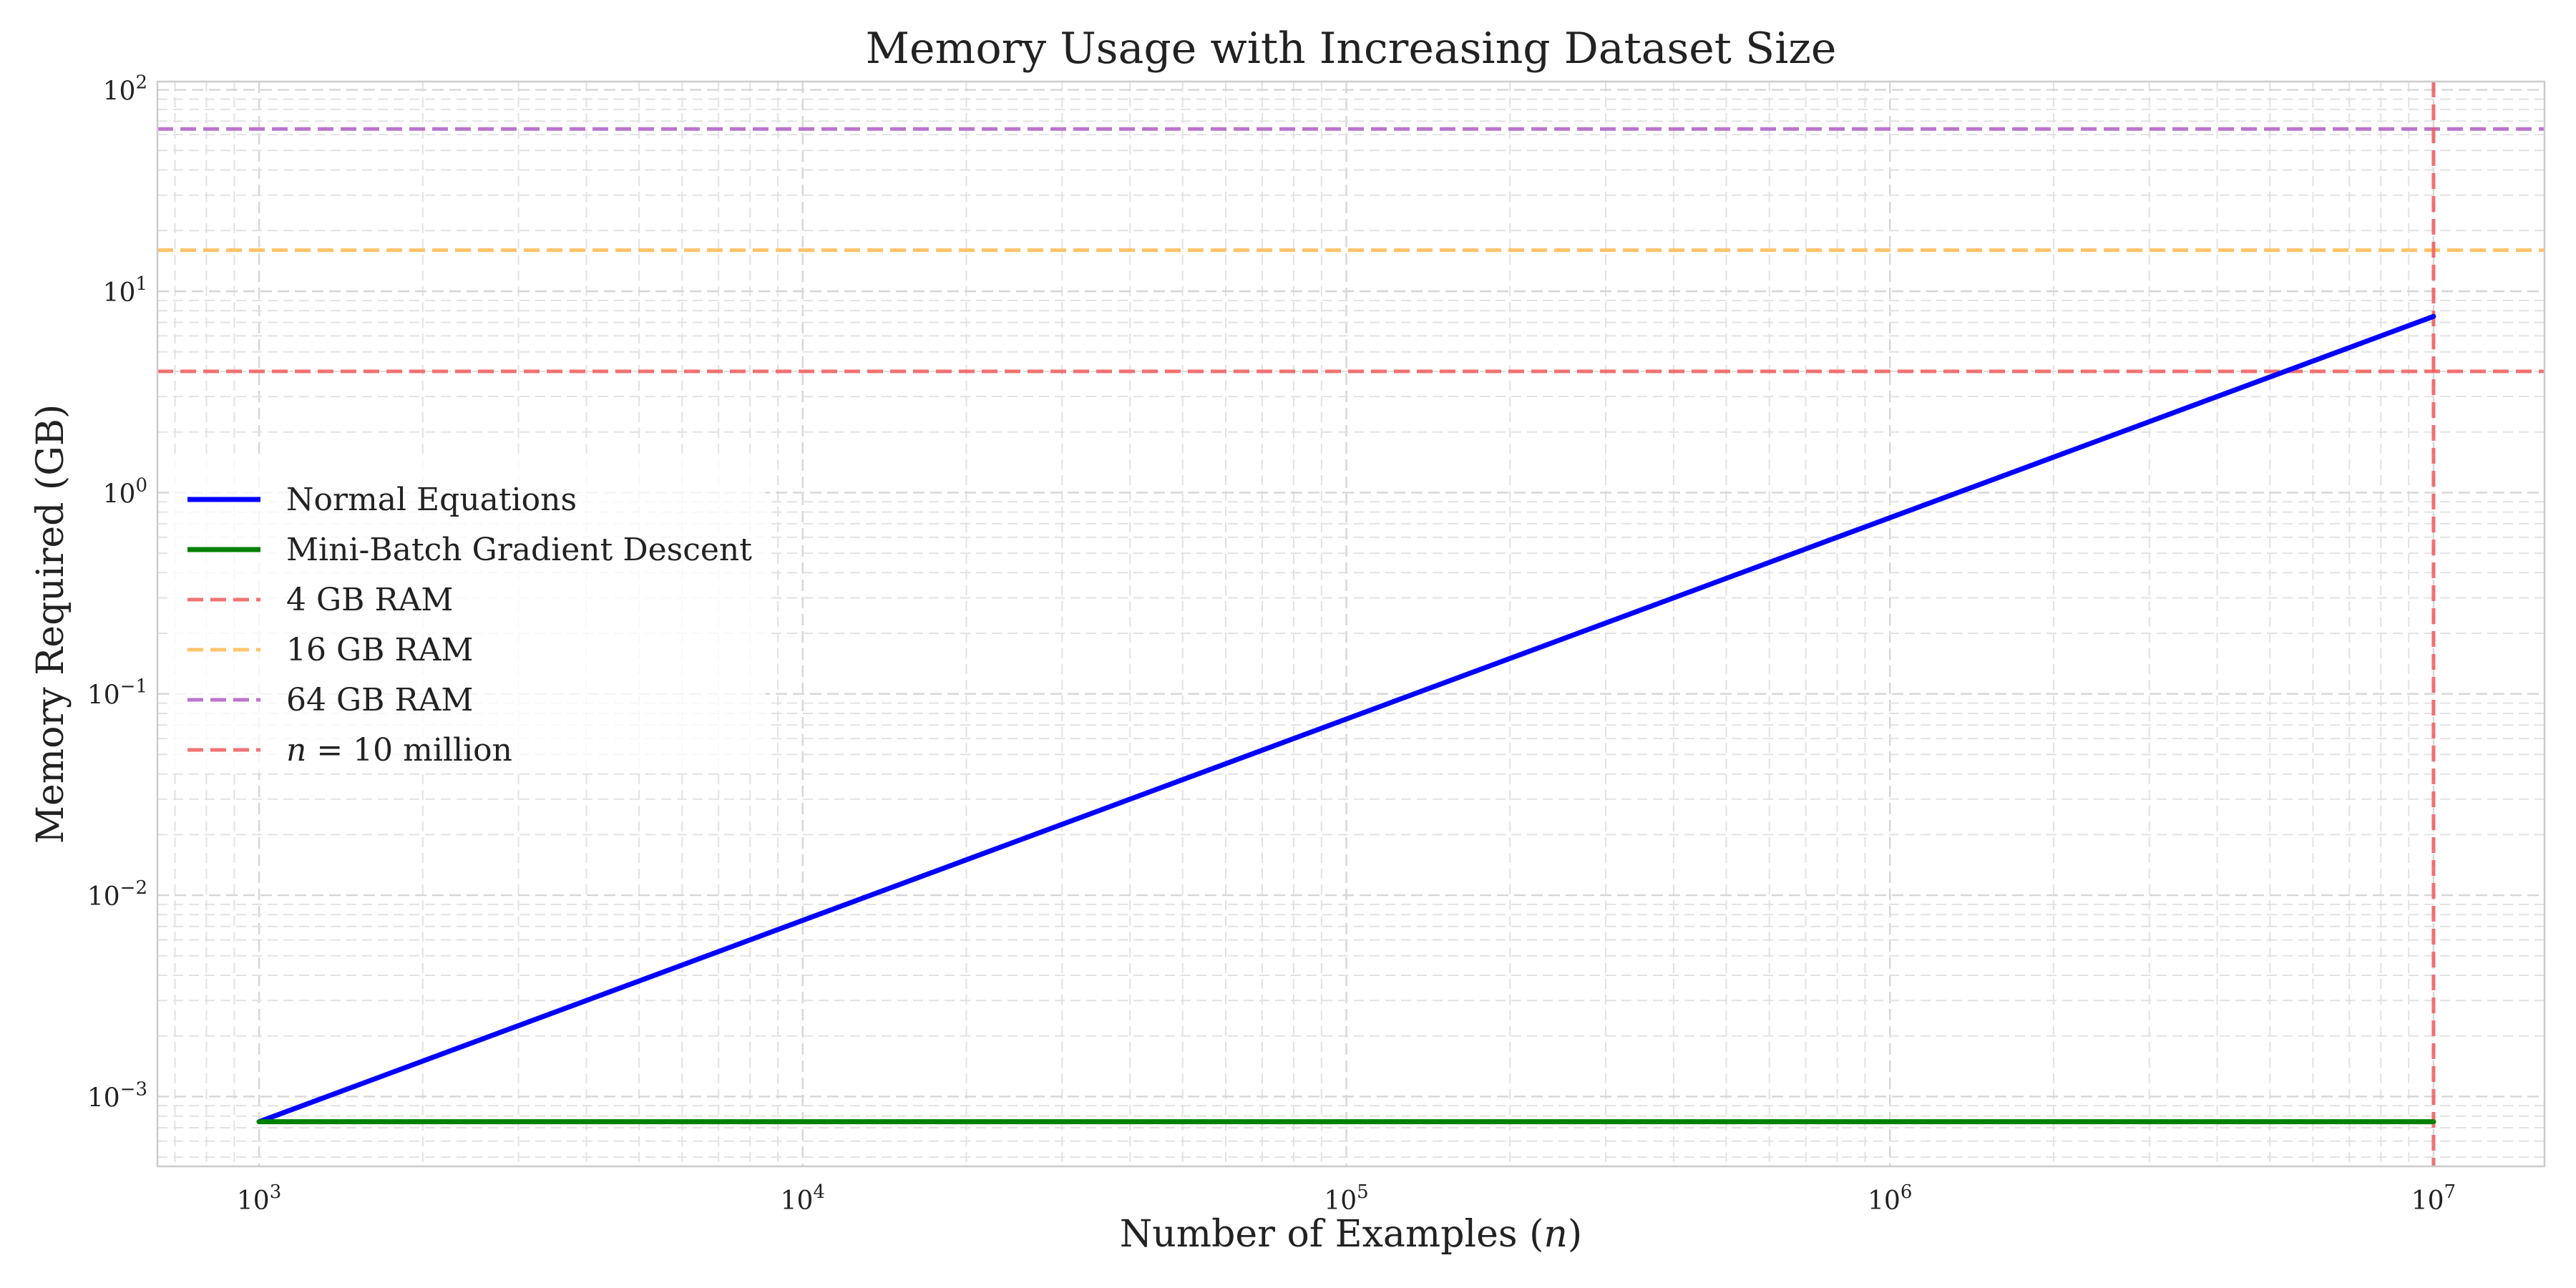  Describe the element at coordinates (399, 750) in the screenshot. I see `legend-label: n = 10 million` at that location.